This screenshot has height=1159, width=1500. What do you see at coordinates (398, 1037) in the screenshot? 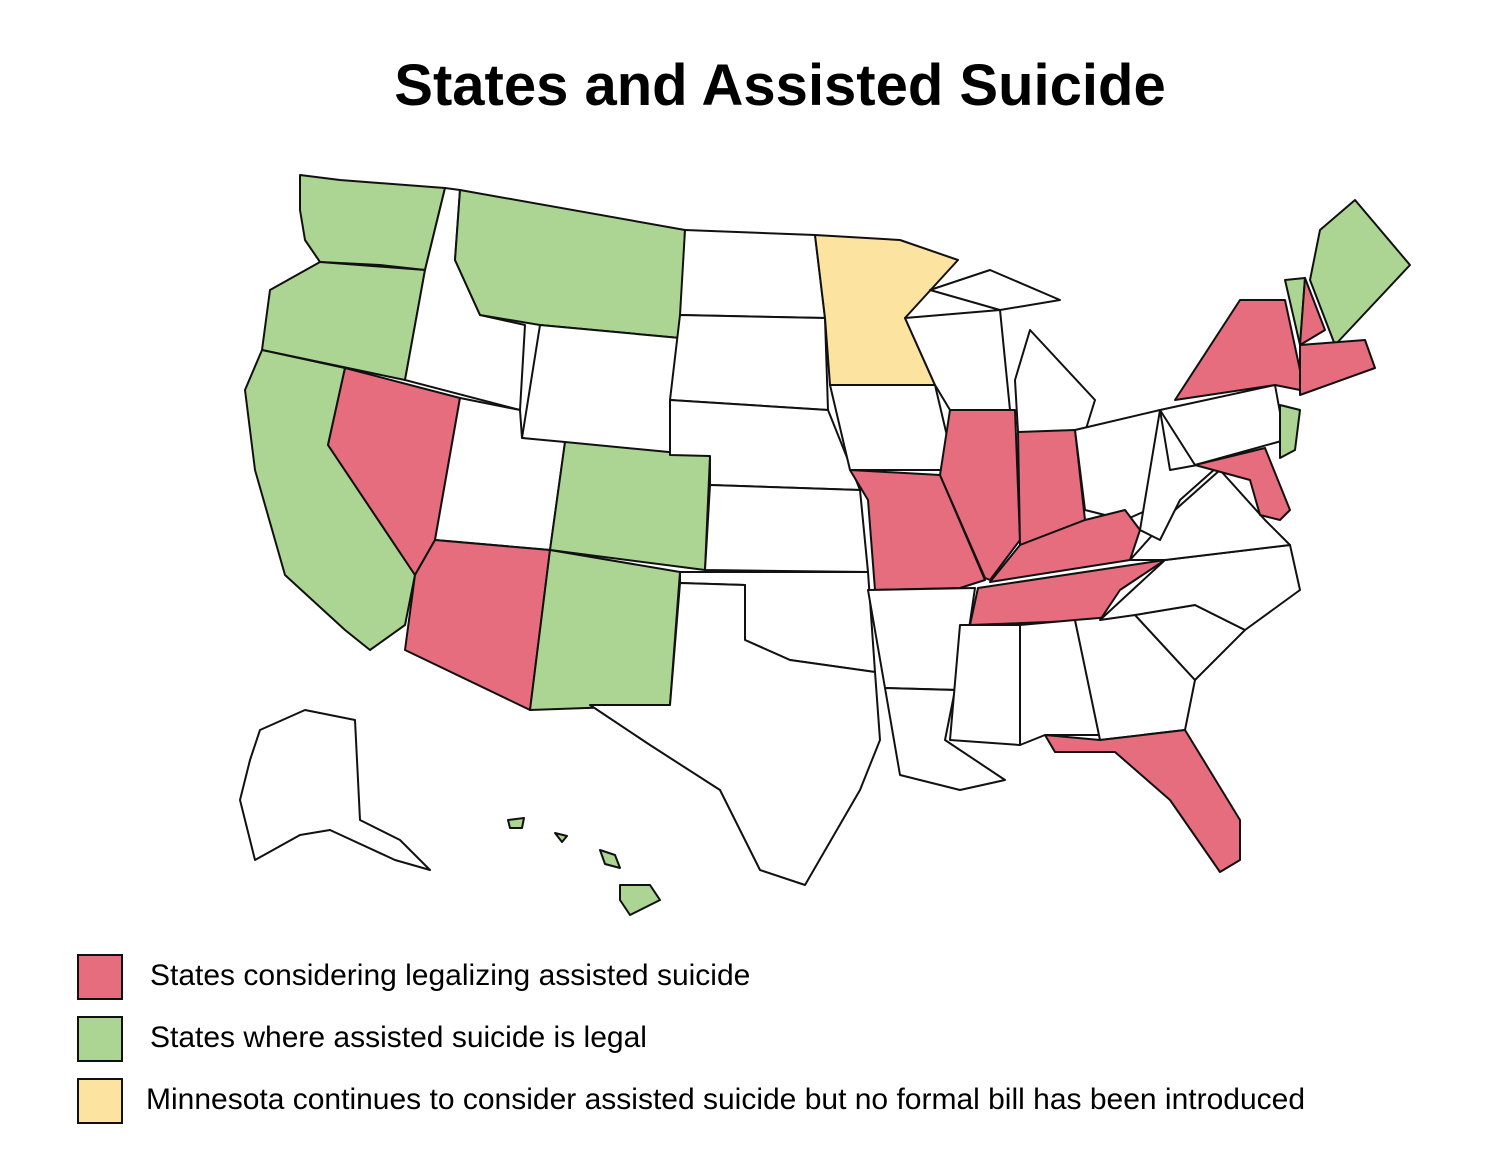
I see `legend-label: States where assisted suicide is legal` at bounding box center [398, 1037].